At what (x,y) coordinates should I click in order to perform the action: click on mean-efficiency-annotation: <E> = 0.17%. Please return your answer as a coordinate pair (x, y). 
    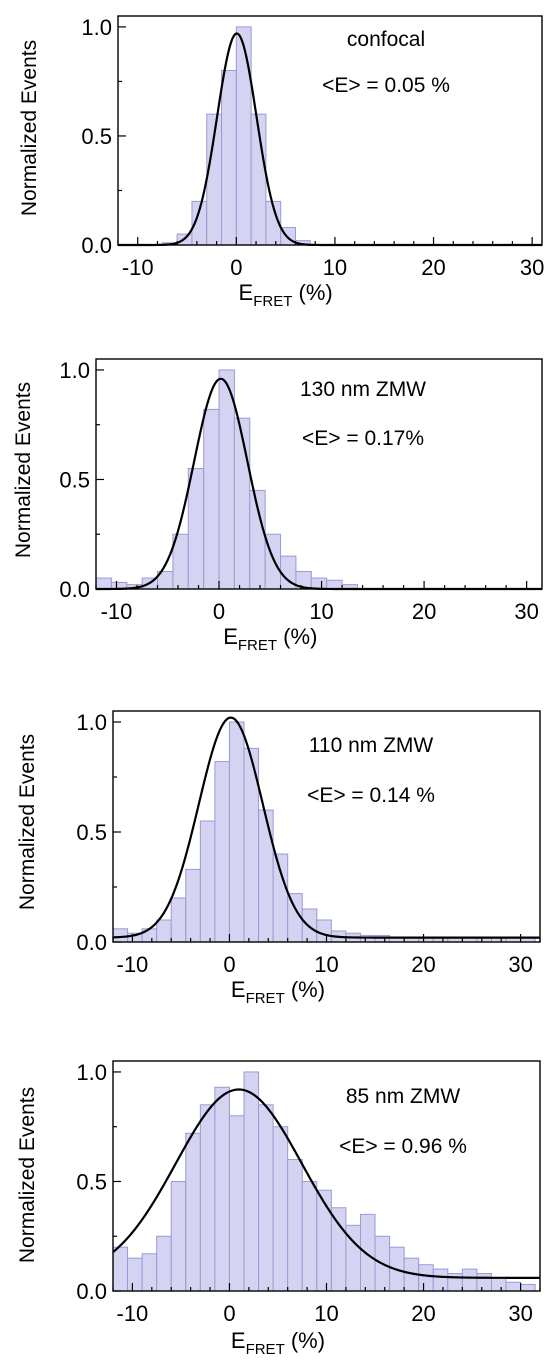
    Looking at the image, I should click on (363, 438).